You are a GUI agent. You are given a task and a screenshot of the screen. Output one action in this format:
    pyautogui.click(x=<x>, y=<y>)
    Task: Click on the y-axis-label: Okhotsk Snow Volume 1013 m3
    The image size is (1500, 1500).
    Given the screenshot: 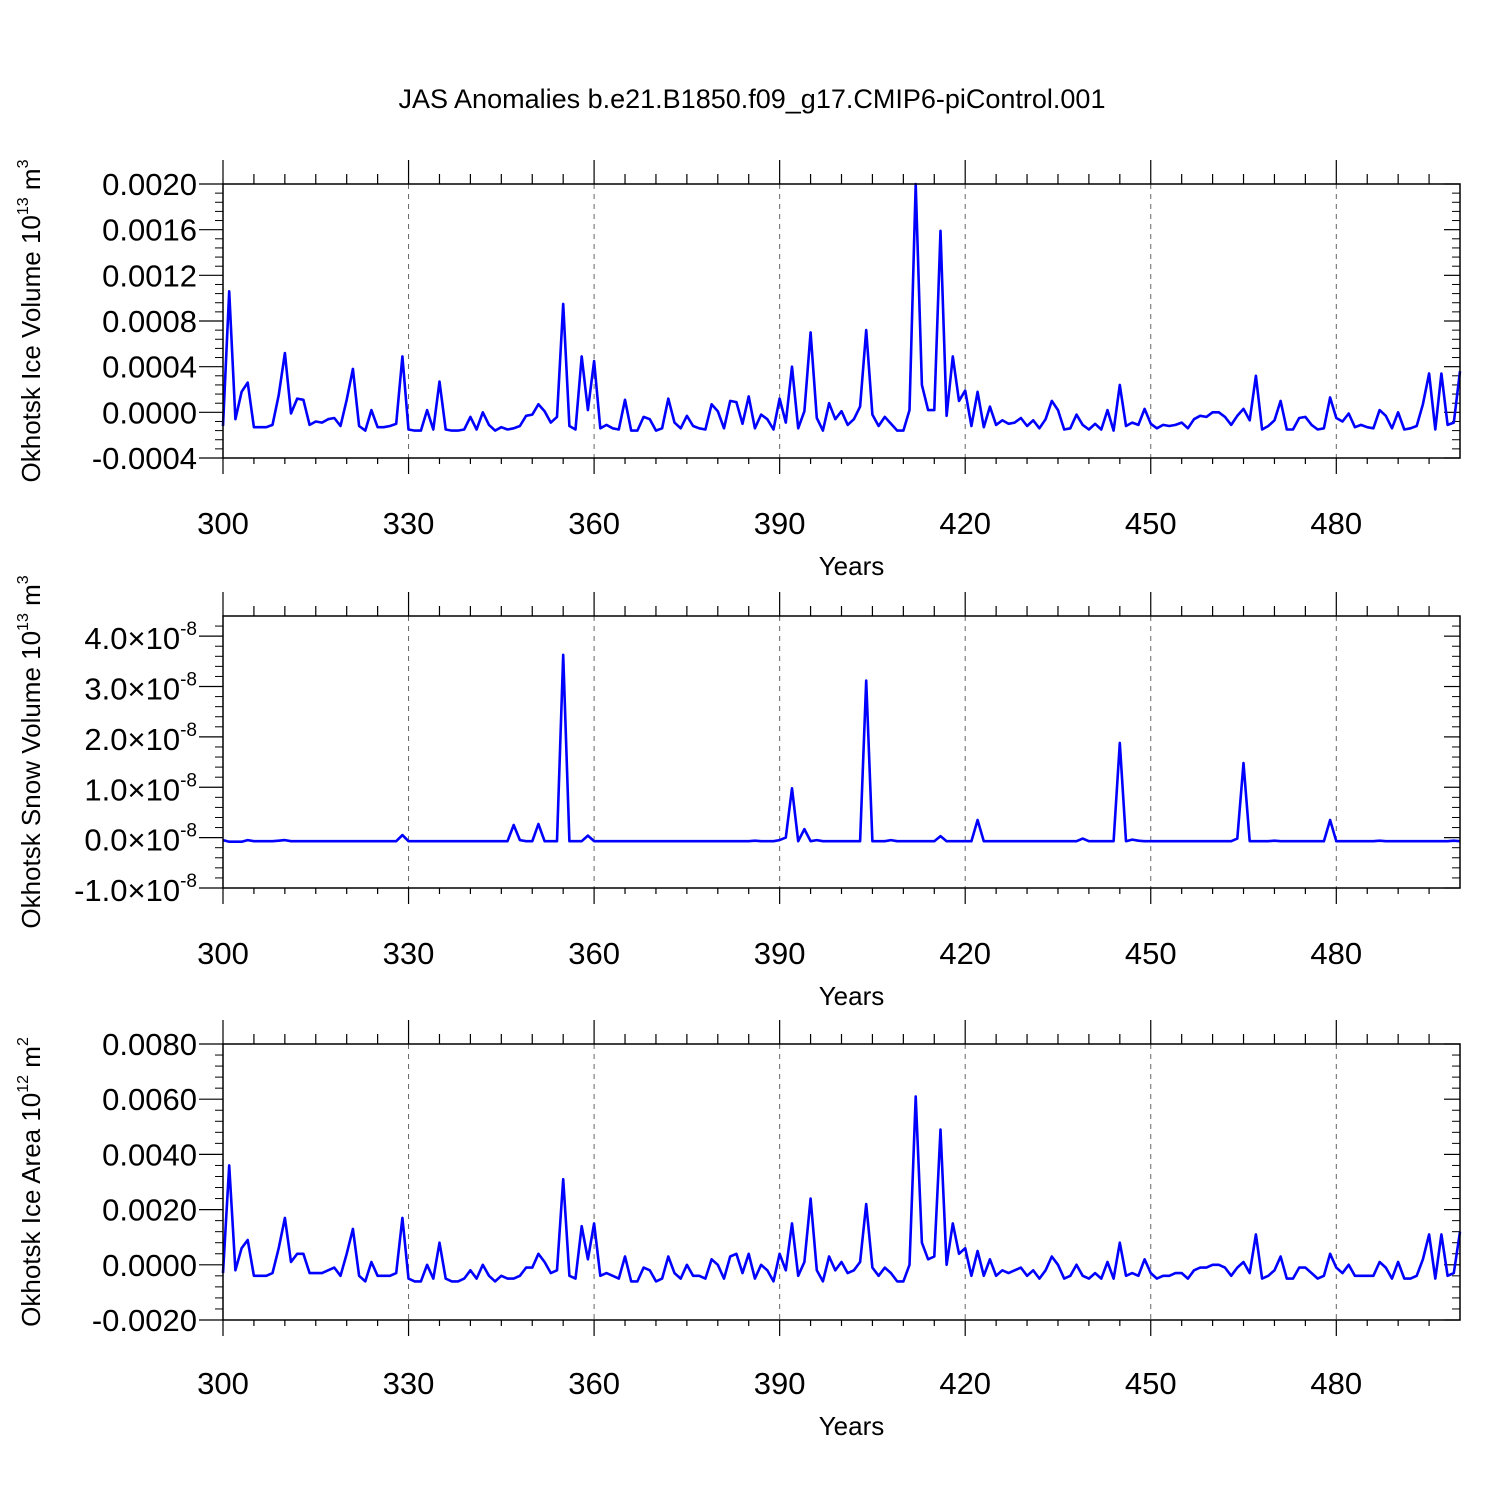 What is the action you would take?
    pyautogui.click(x=30, y=751)
    